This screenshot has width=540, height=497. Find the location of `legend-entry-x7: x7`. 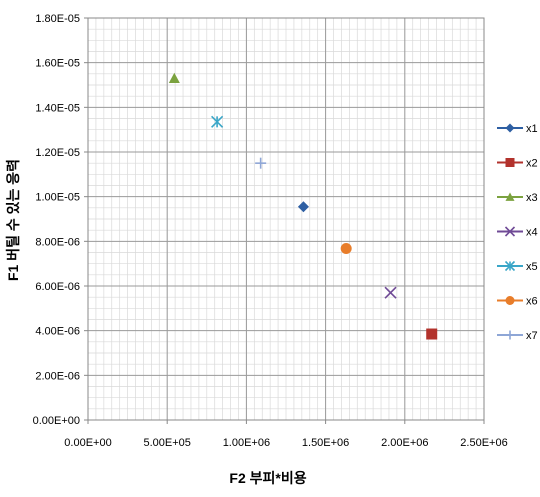

legend-entry-x7: x7 is located at coordinates (517, 336).